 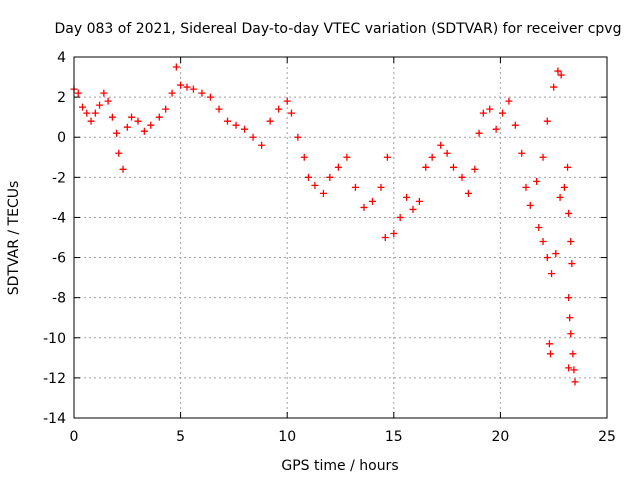 I want to click on x-tick-label: 0, so click(x=74, y=437).